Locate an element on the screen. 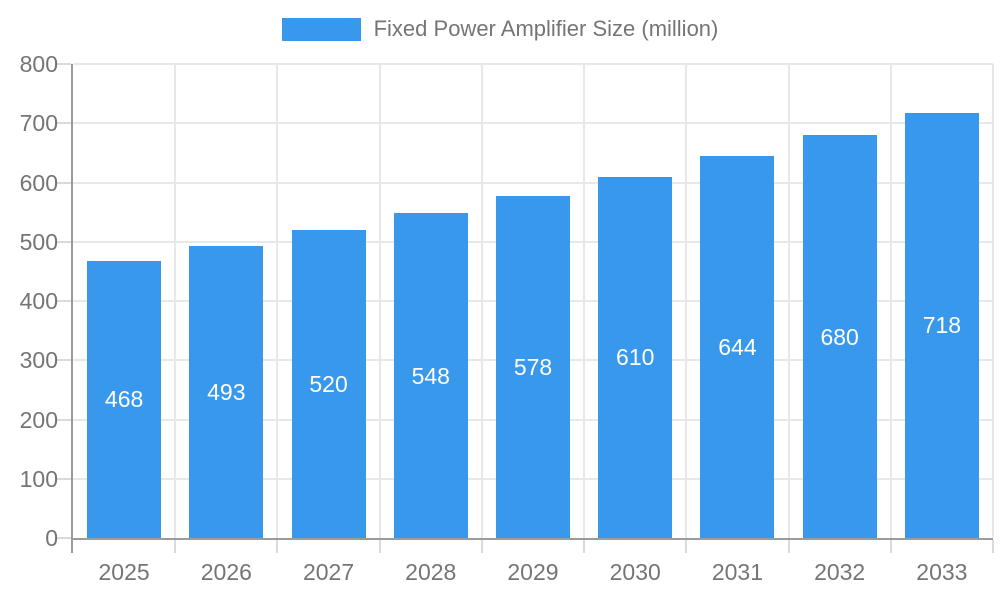 This screenshot has width=1000, height=600. bar-value-label: 493 is located at coordinates (226, 391).